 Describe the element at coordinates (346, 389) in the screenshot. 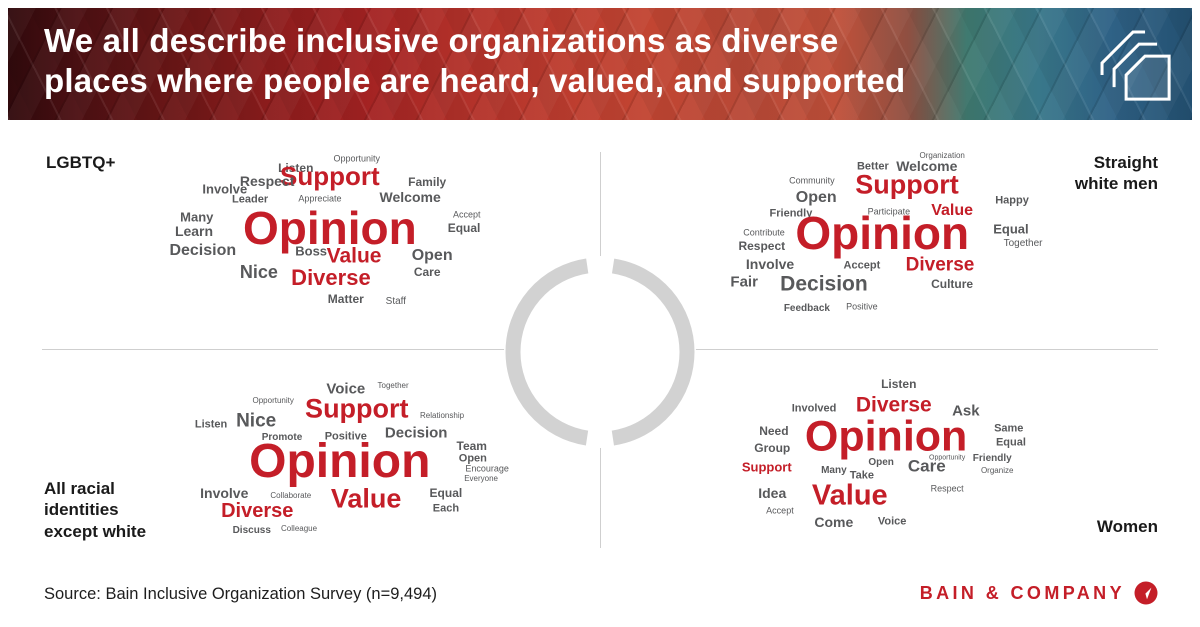

I see `cloud-word: Voice` at that location.